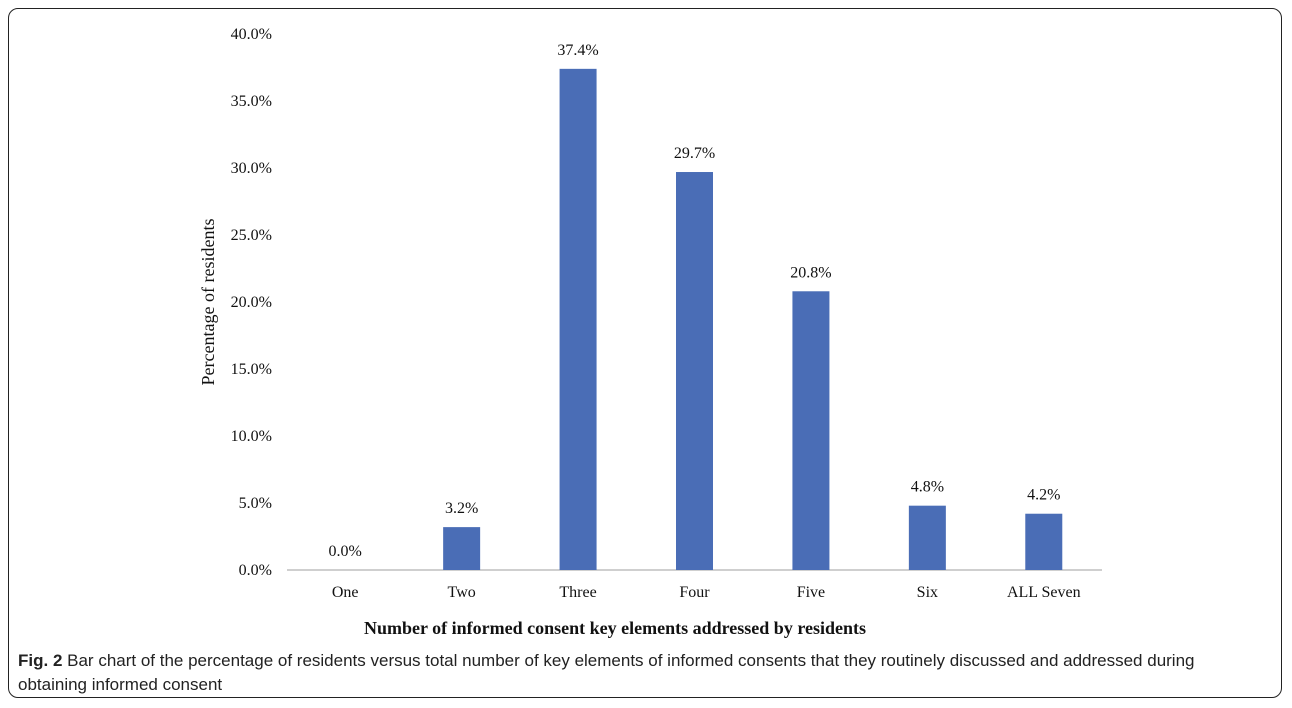 Image resolution: width=1292 pixels, height=708 pixels. What do you see at coordinates (694, 153) in the screenshot?
I see `data-label: 29.7%` at bounding box center [694, 153].